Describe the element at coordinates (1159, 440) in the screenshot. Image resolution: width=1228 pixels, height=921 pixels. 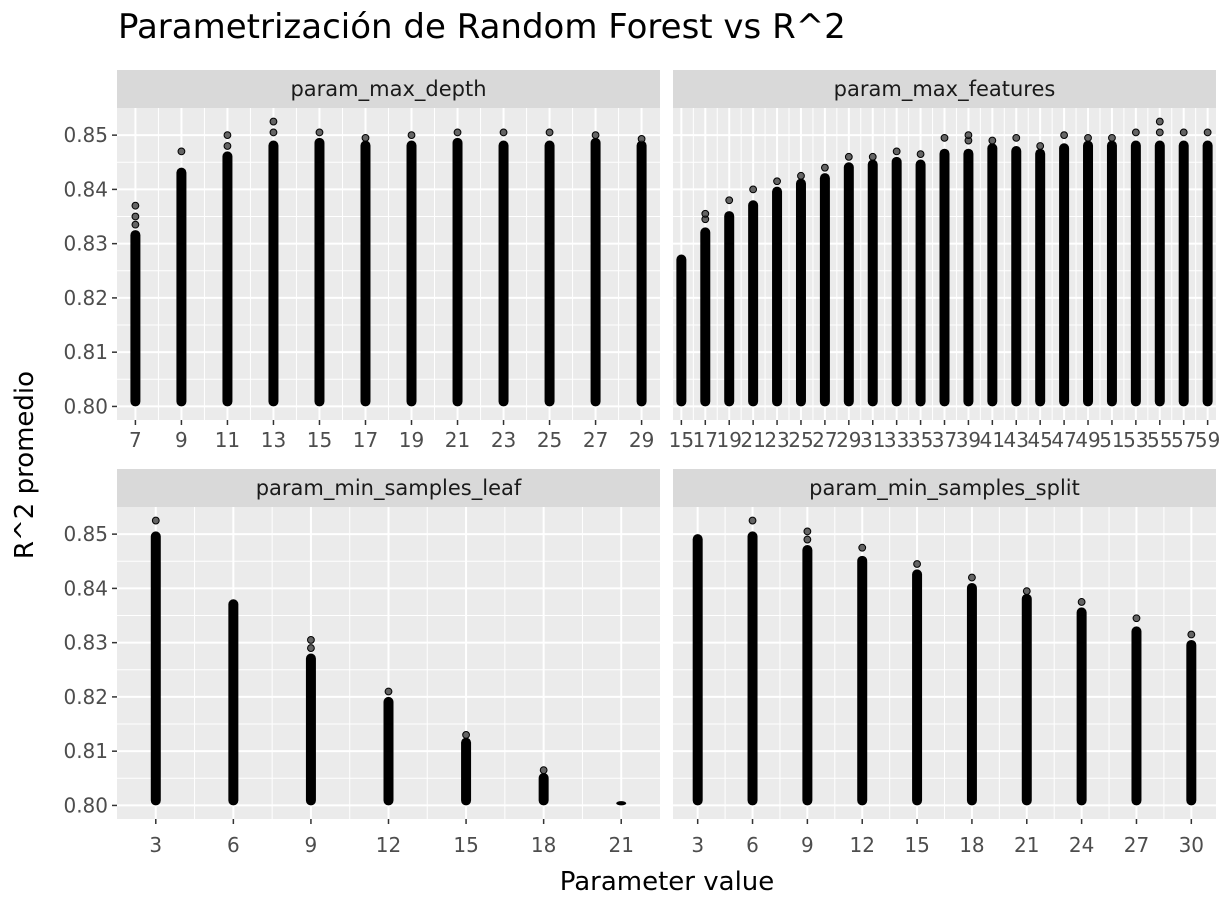
I see `x-tick-label: 55` at that location.